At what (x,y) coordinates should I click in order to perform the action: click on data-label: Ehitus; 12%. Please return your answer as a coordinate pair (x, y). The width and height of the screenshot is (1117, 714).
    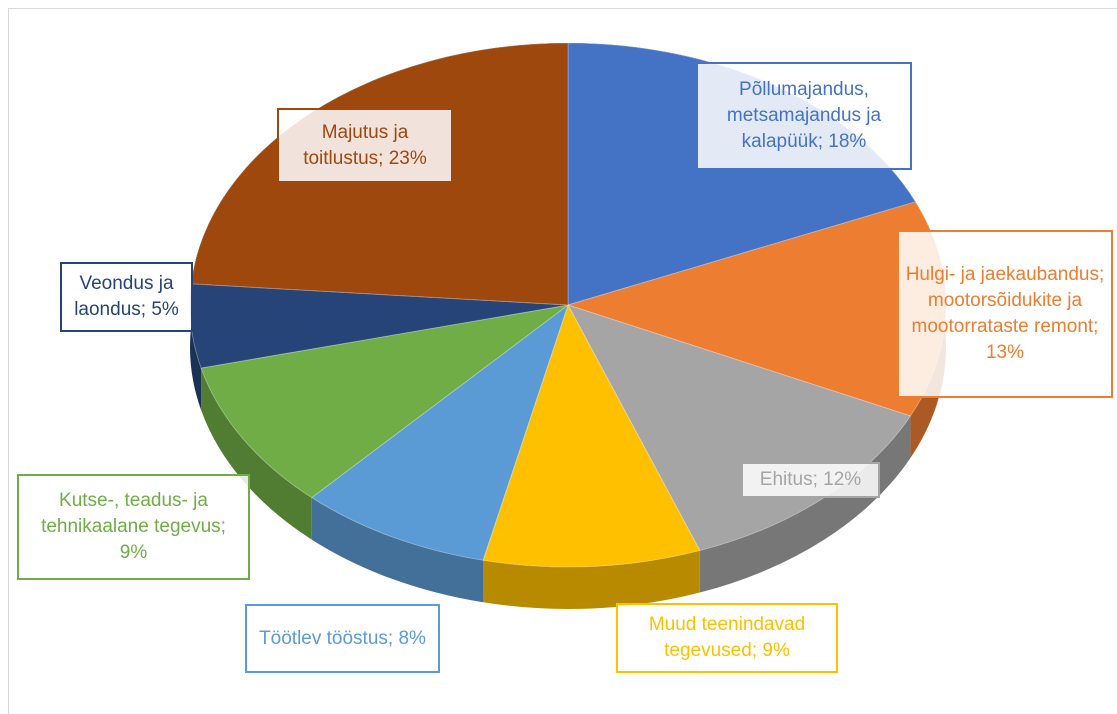
    Looking at the image, I should click on (810, 480).